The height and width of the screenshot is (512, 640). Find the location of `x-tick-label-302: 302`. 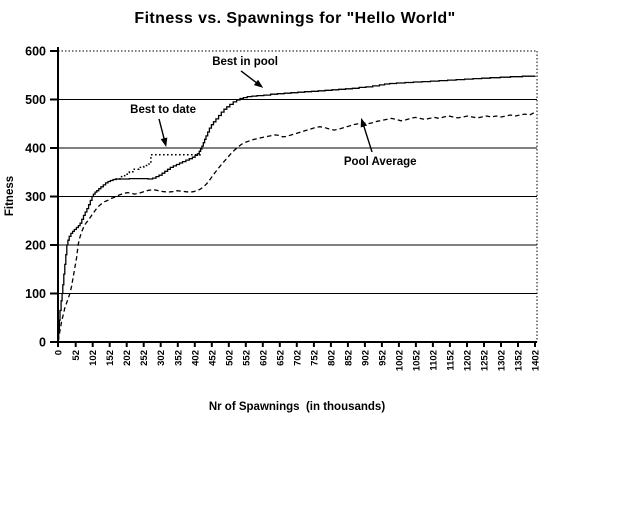

x-tick-label-302: 302 is located at coordinates (161, 358).